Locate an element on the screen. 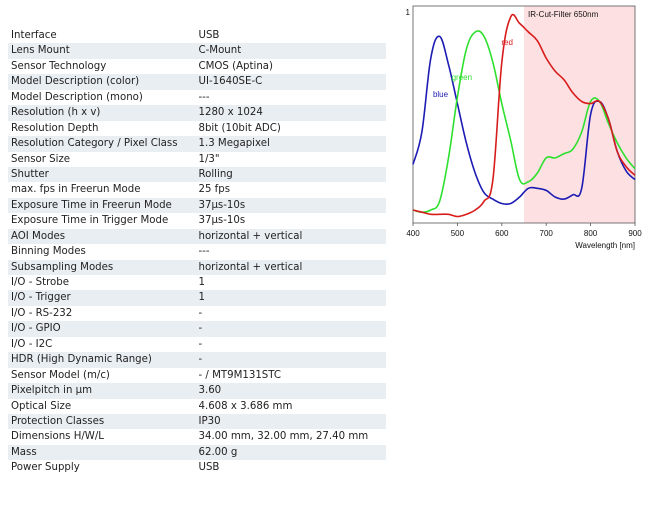 This screenshot has height=507, width=664. spec-label: I/O - RS-232 is located at coordinates (42, 313).